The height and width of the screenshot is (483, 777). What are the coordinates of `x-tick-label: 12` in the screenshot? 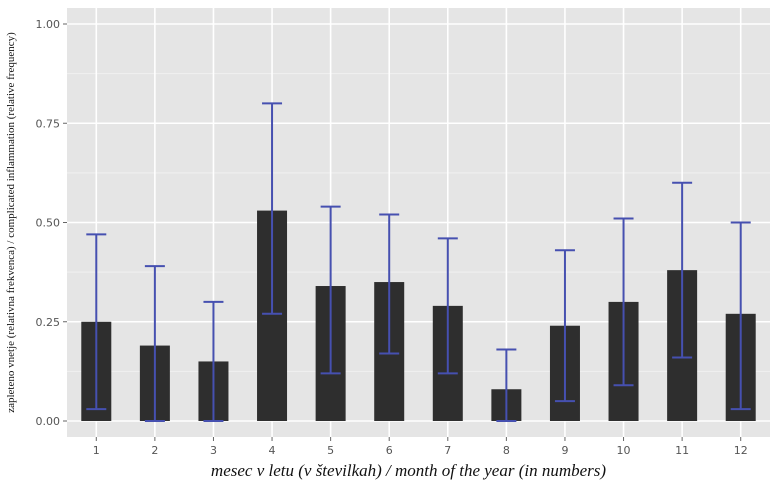 It's located at (741, 450).